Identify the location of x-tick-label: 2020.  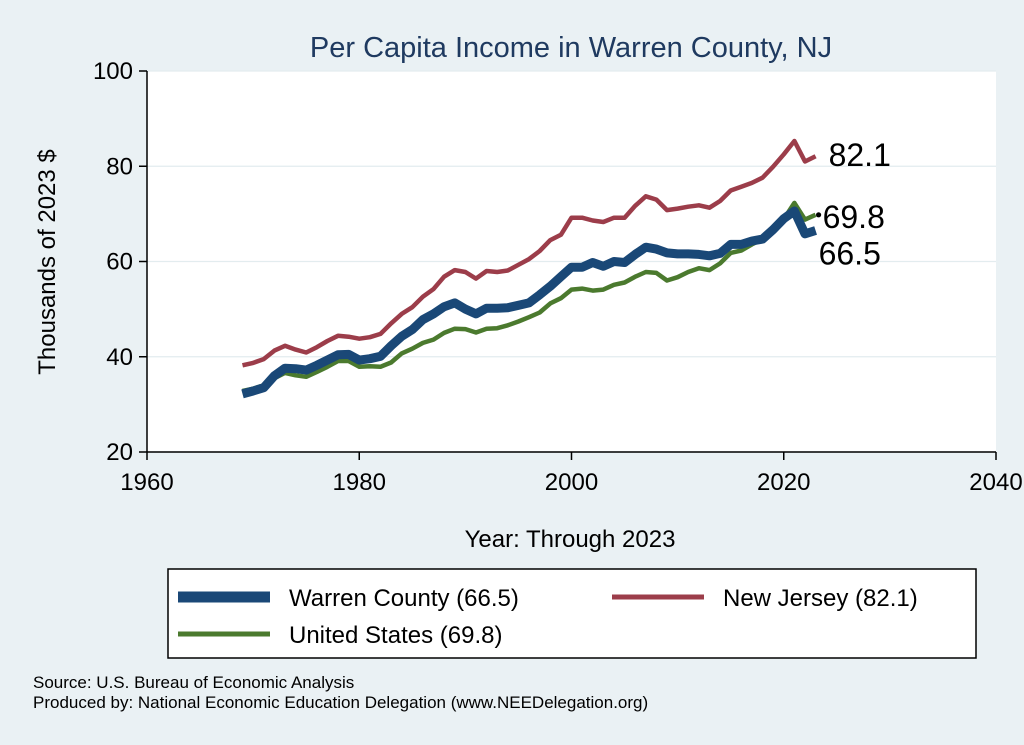
(783, 482).